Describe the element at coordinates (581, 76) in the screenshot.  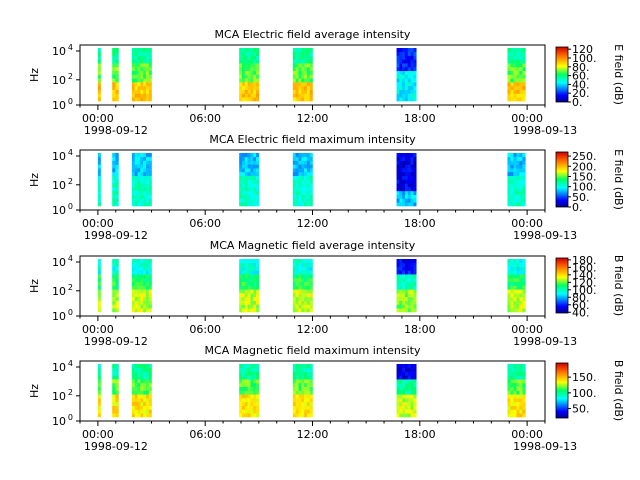
I see `colorbar-tick-label: 60.` at that location.